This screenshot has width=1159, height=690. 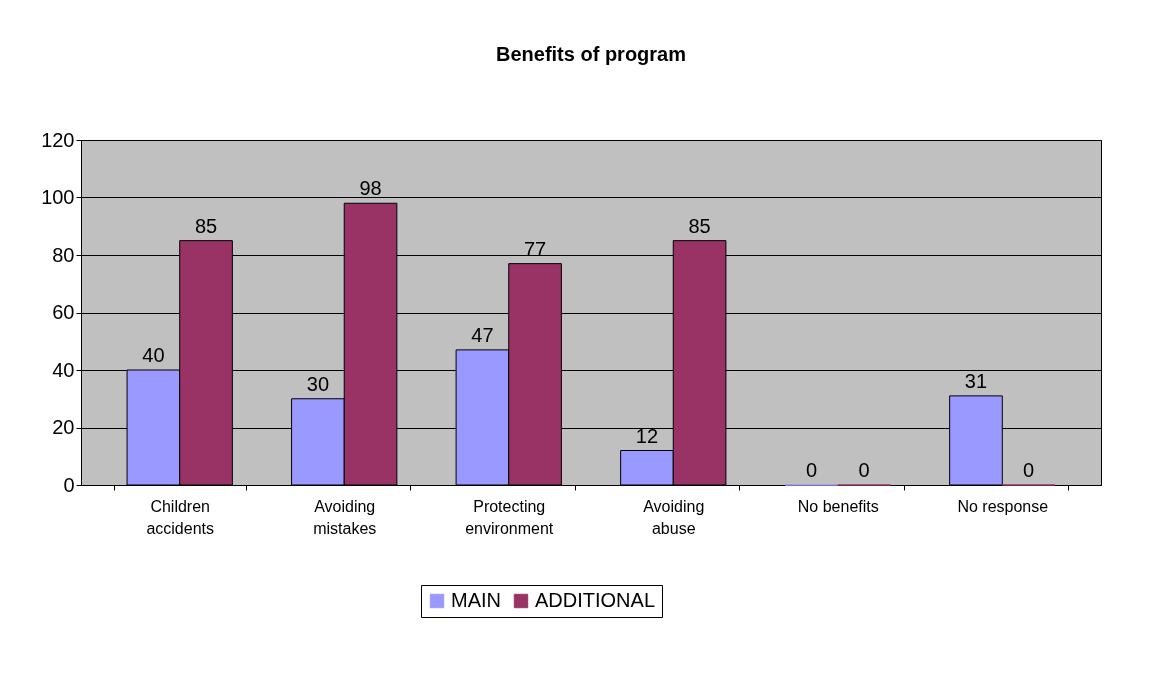 I want to click on data-label: 98, so click(x=370, y=188).